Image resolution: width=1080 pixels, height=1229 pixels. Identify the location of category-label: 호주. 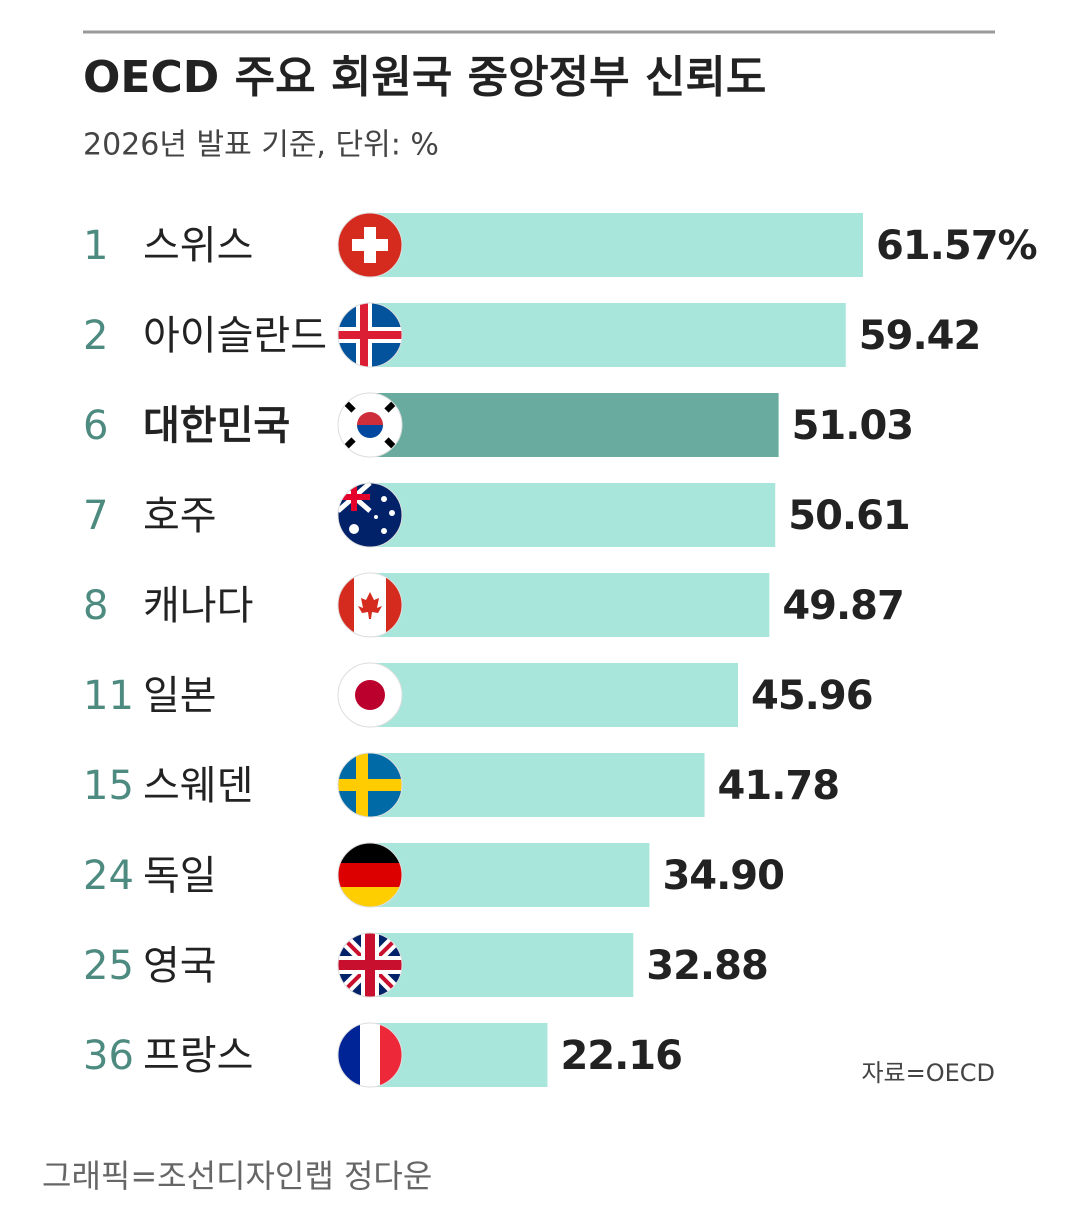
(180, 516).